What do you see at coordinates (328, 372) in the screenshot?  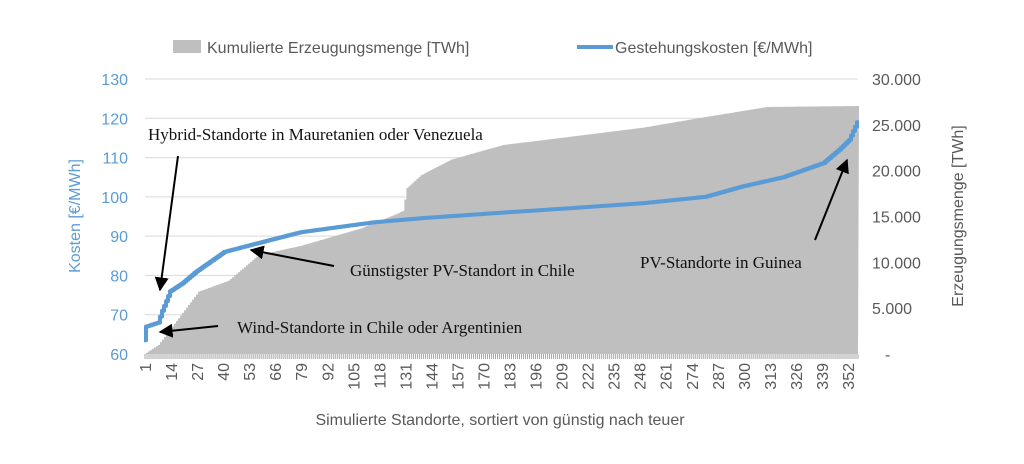 I see `x-tick-label: 92` at bounding box center [328, 372].